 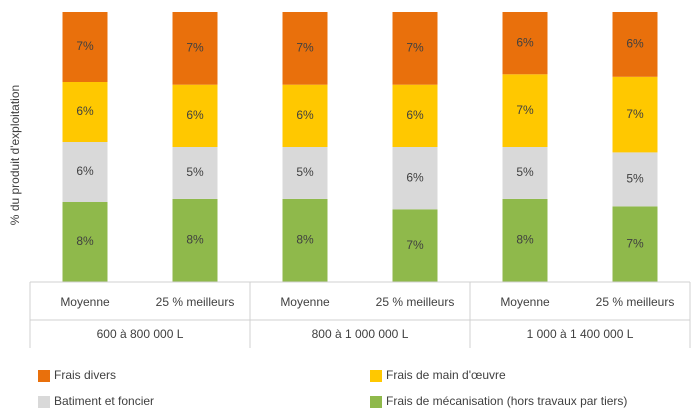 What do you see at coordinates (446, 375) in the screenshot?
I see `legend-label: Frais de main d'œuvre` at bounding box center [446, 375].